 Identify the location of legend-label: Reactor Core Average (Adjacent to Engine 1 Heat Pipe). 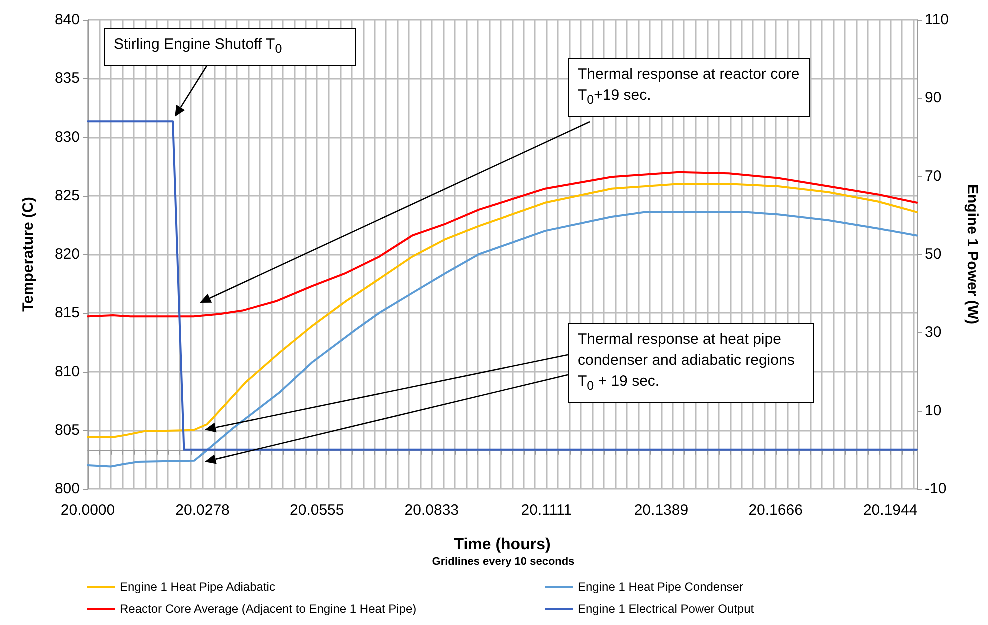
(268, 609).